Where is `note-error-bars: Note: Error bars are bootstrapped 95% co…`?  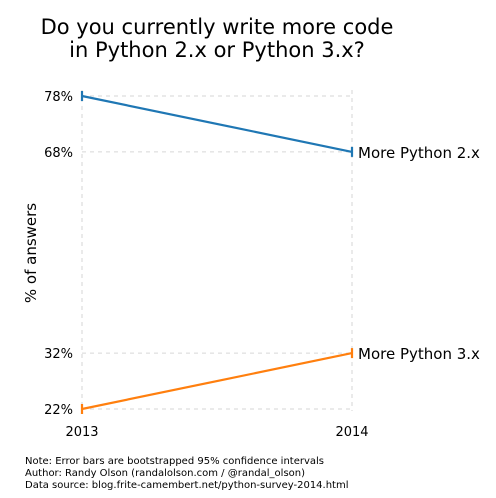
note-error-bars: Note: Error bars are bootstrapped 95% co… is located at coordinates (175, 461).